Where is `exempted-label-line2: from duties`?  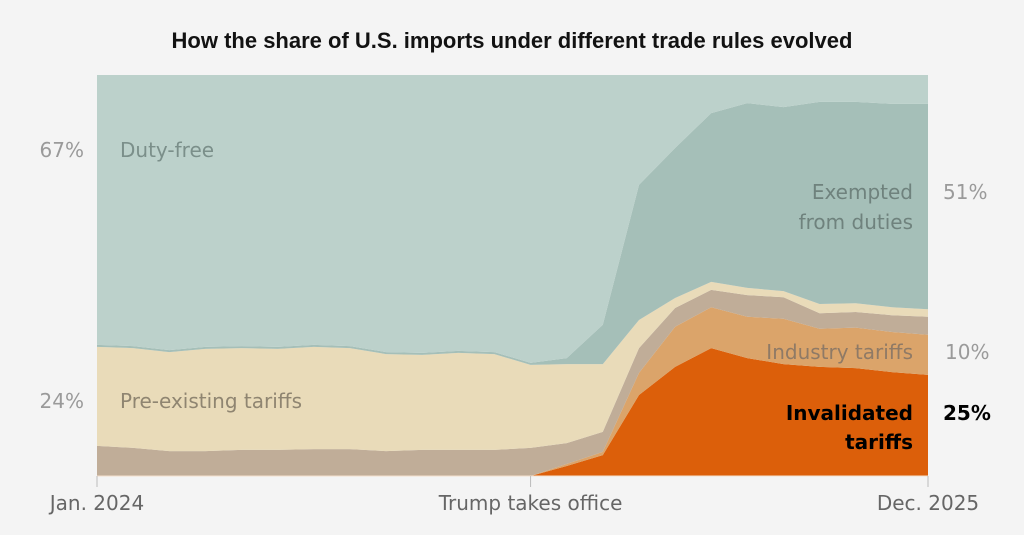 exempted-label-line2: from duties is located at coordinates (856, 222).